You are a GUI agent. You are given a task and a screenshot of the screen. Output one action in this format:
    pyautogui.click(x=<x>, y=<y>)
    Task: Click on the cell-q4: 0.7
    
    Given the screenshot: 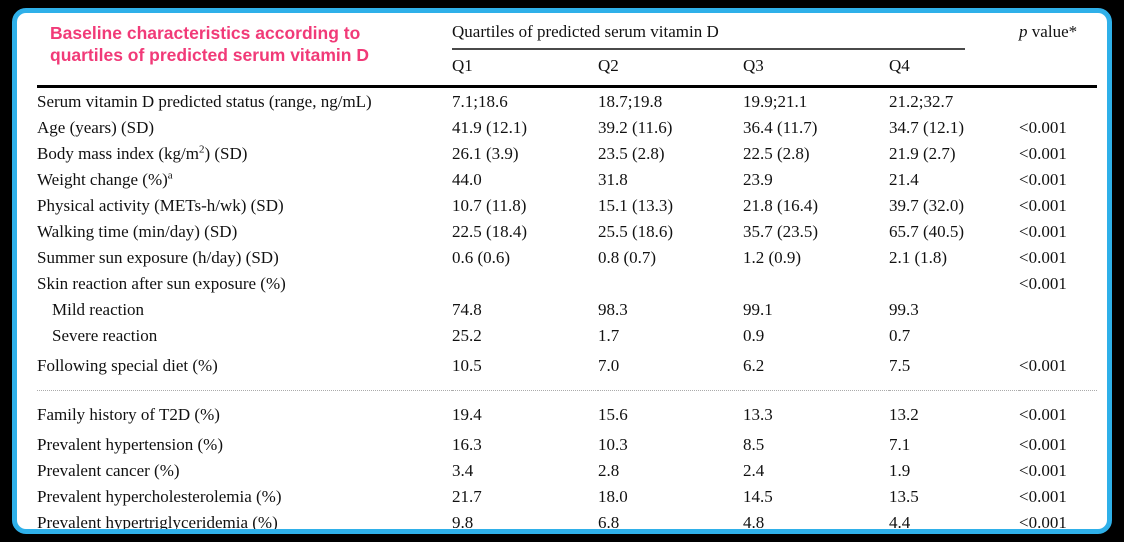 What is the action you would take?
    pyautogui.click(x=900, y=335)
    